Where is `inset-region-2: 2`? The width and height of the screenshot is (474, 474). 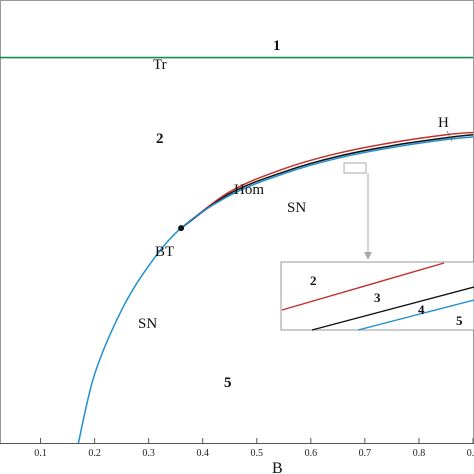
inset-region-2: 2 is located at coordinates (313, 280).